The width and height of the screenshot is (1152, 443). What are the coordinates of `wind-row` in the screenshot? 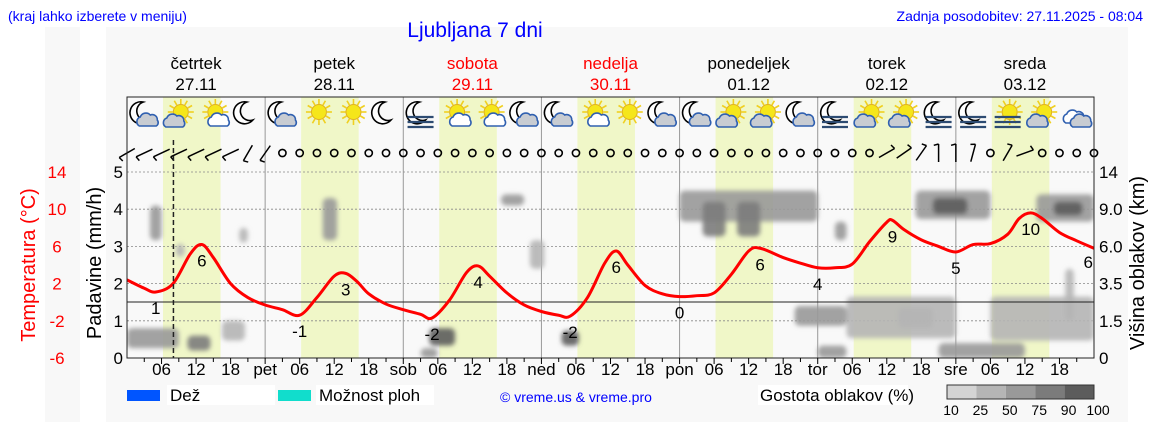 It's located at (608, 153).